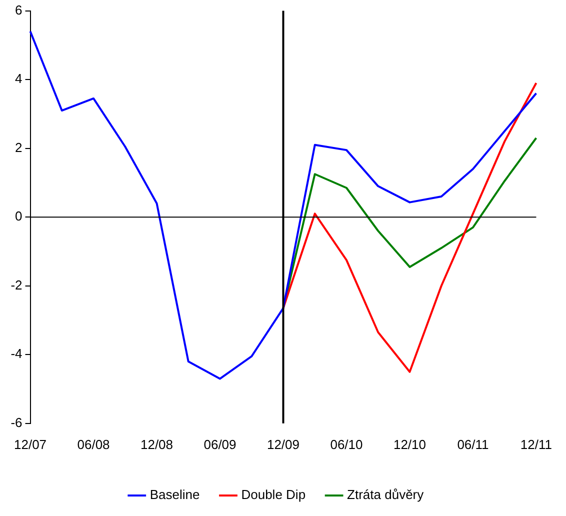  Describe the element at coordinates (220, 444) in the screenshot. I see `x-tick-label: 06/09` at that location.